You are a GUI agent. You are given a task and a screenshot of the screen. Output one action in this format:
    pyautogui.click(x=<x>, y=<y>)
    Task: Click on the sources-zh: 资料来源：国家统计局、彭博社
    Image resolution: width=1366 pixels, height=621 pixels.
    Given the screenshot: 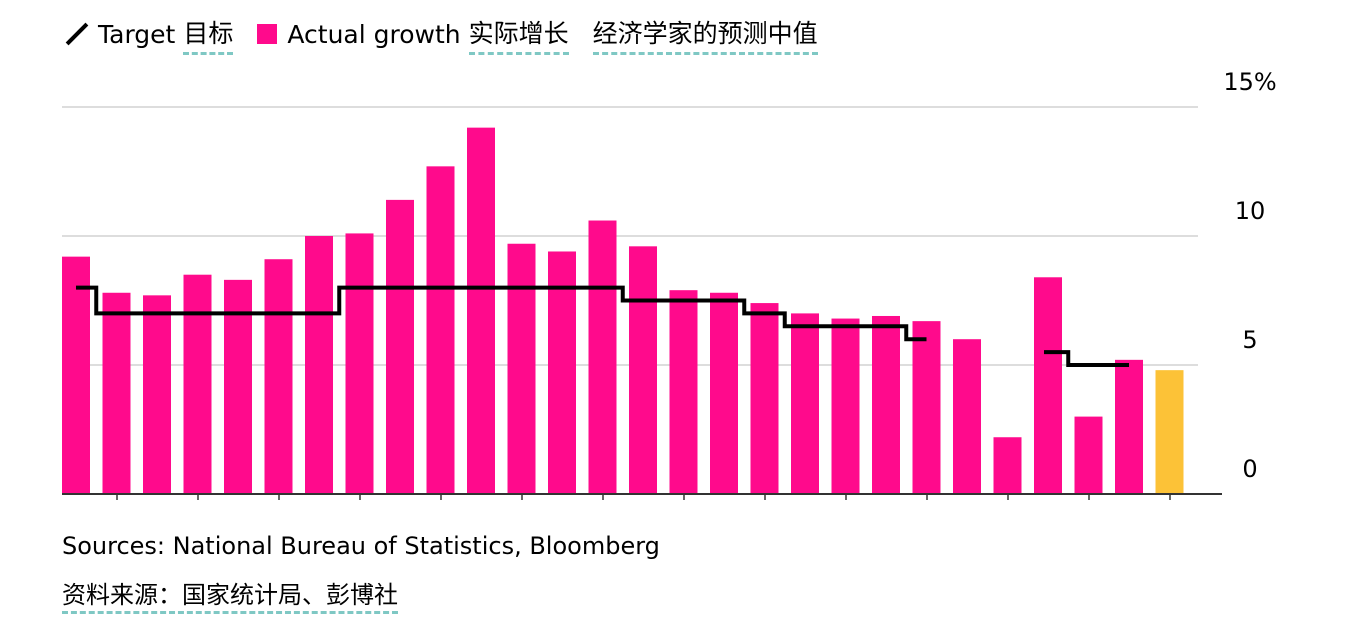 What is the action you would take?
    pyautogui.click(x=230, y=594)
    